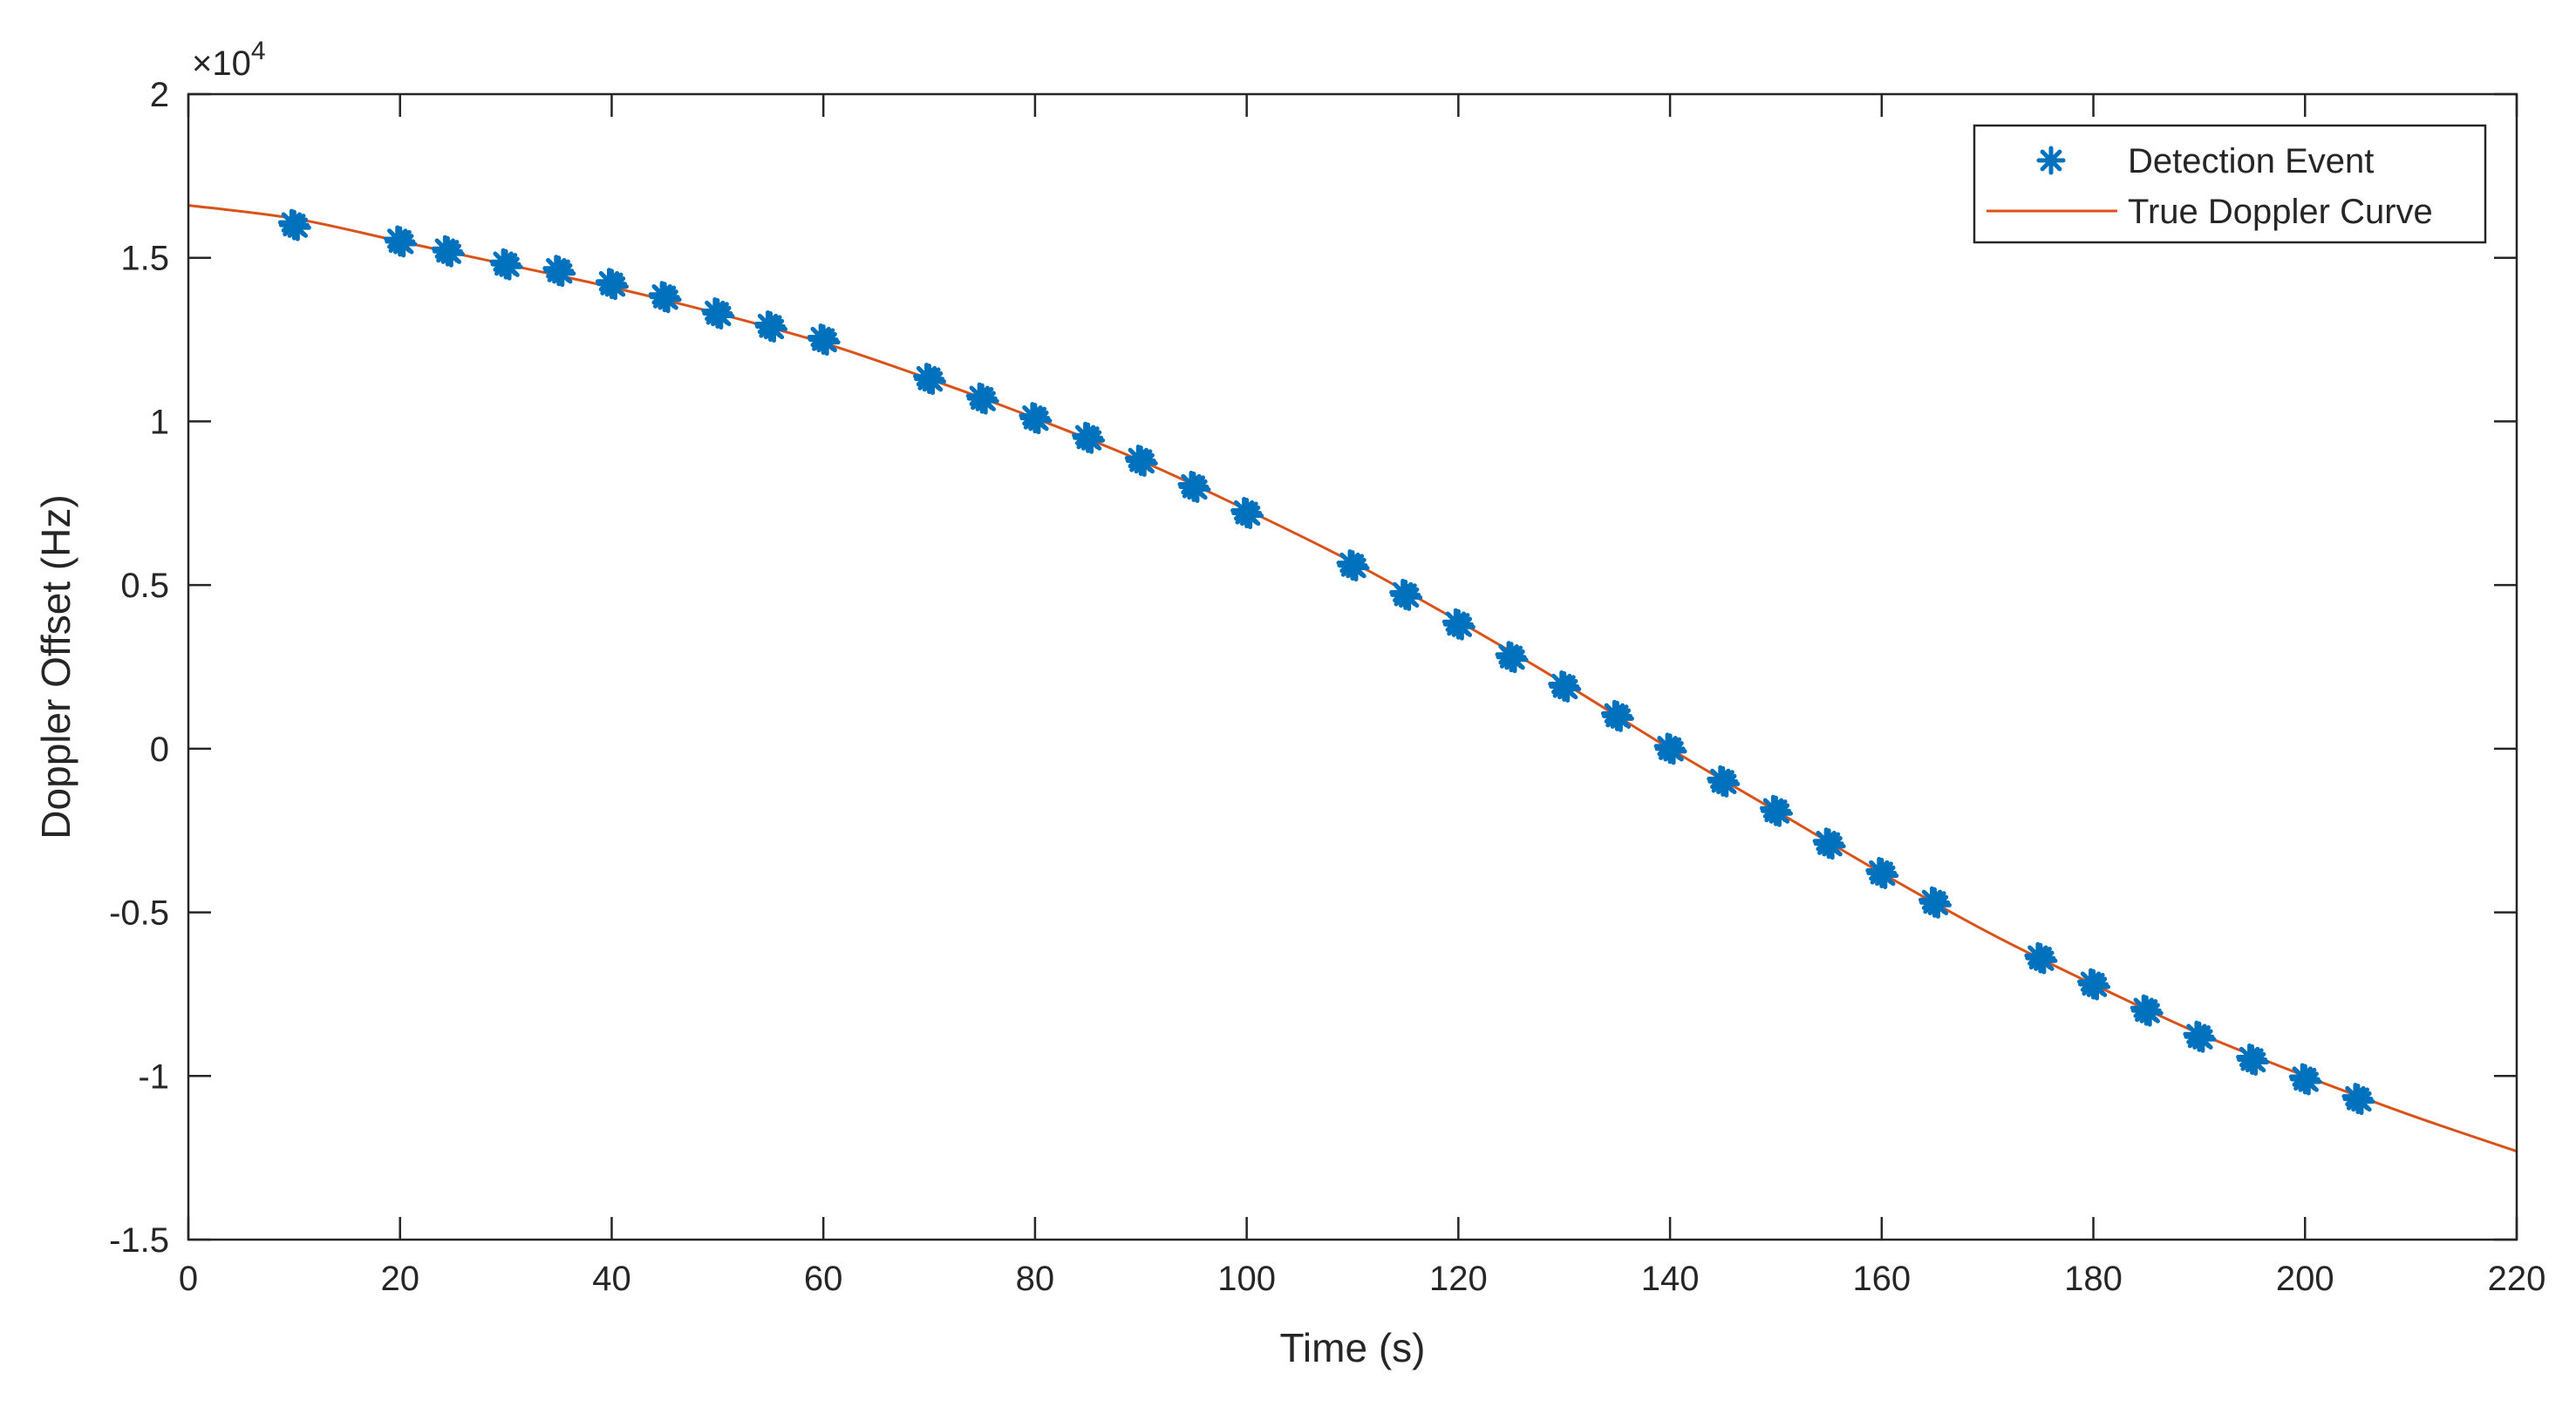  I want to click on y-exponent-label: ×10⁴, so click(229, 60).